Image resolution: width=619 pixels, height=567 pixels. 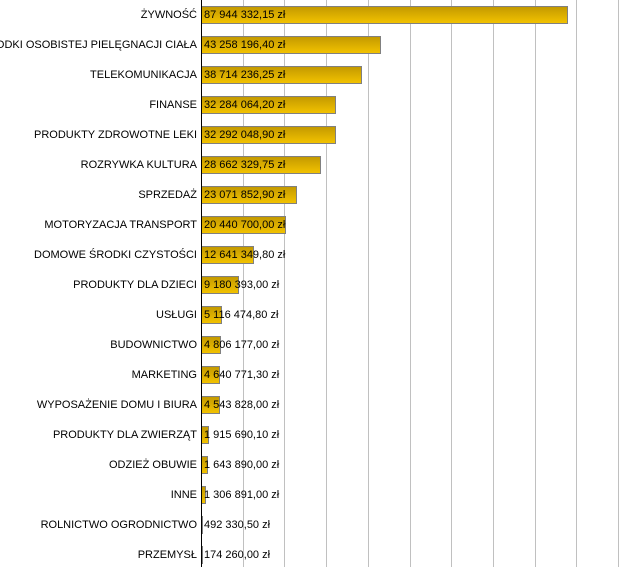 What do you see at coordinates (167, 195) in the screenshot?
I see `category-label: SPRZEDAŻ` at bounding box center [167, 195].